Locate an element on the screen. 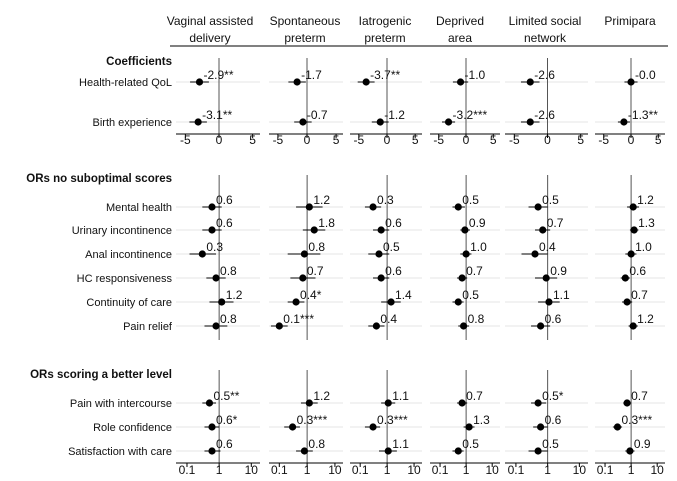 The width and height of the screenshot is (677, 481). column-header-line1: Deprived is located at coordinates (460, 21).